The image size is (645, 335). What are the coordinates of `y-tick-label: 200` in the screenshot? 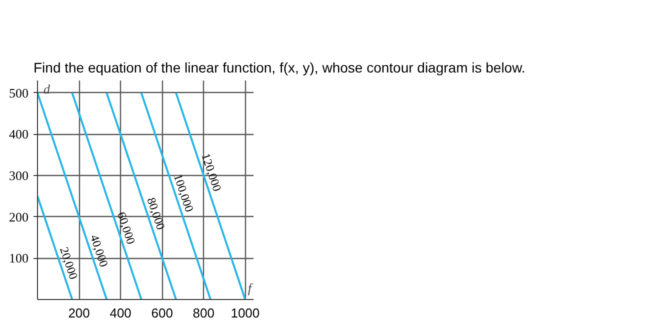 It's located at (18, 216).